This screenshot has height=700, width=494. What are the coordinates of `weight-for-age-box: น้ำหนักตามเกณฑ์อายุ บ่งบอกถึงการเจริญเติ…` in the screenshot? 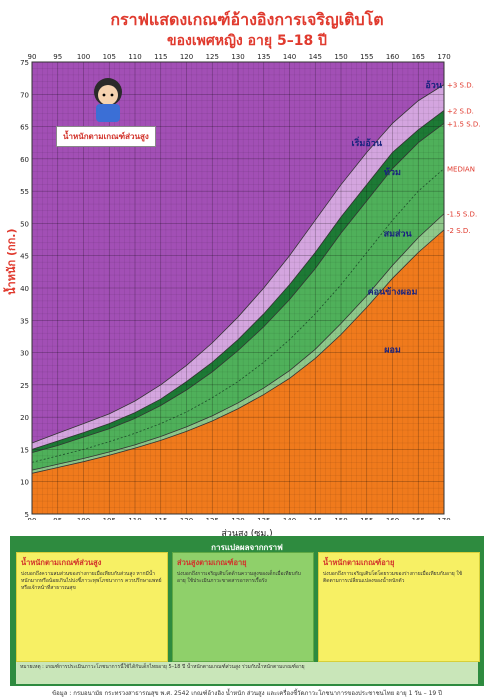 It's located at (399, 607).